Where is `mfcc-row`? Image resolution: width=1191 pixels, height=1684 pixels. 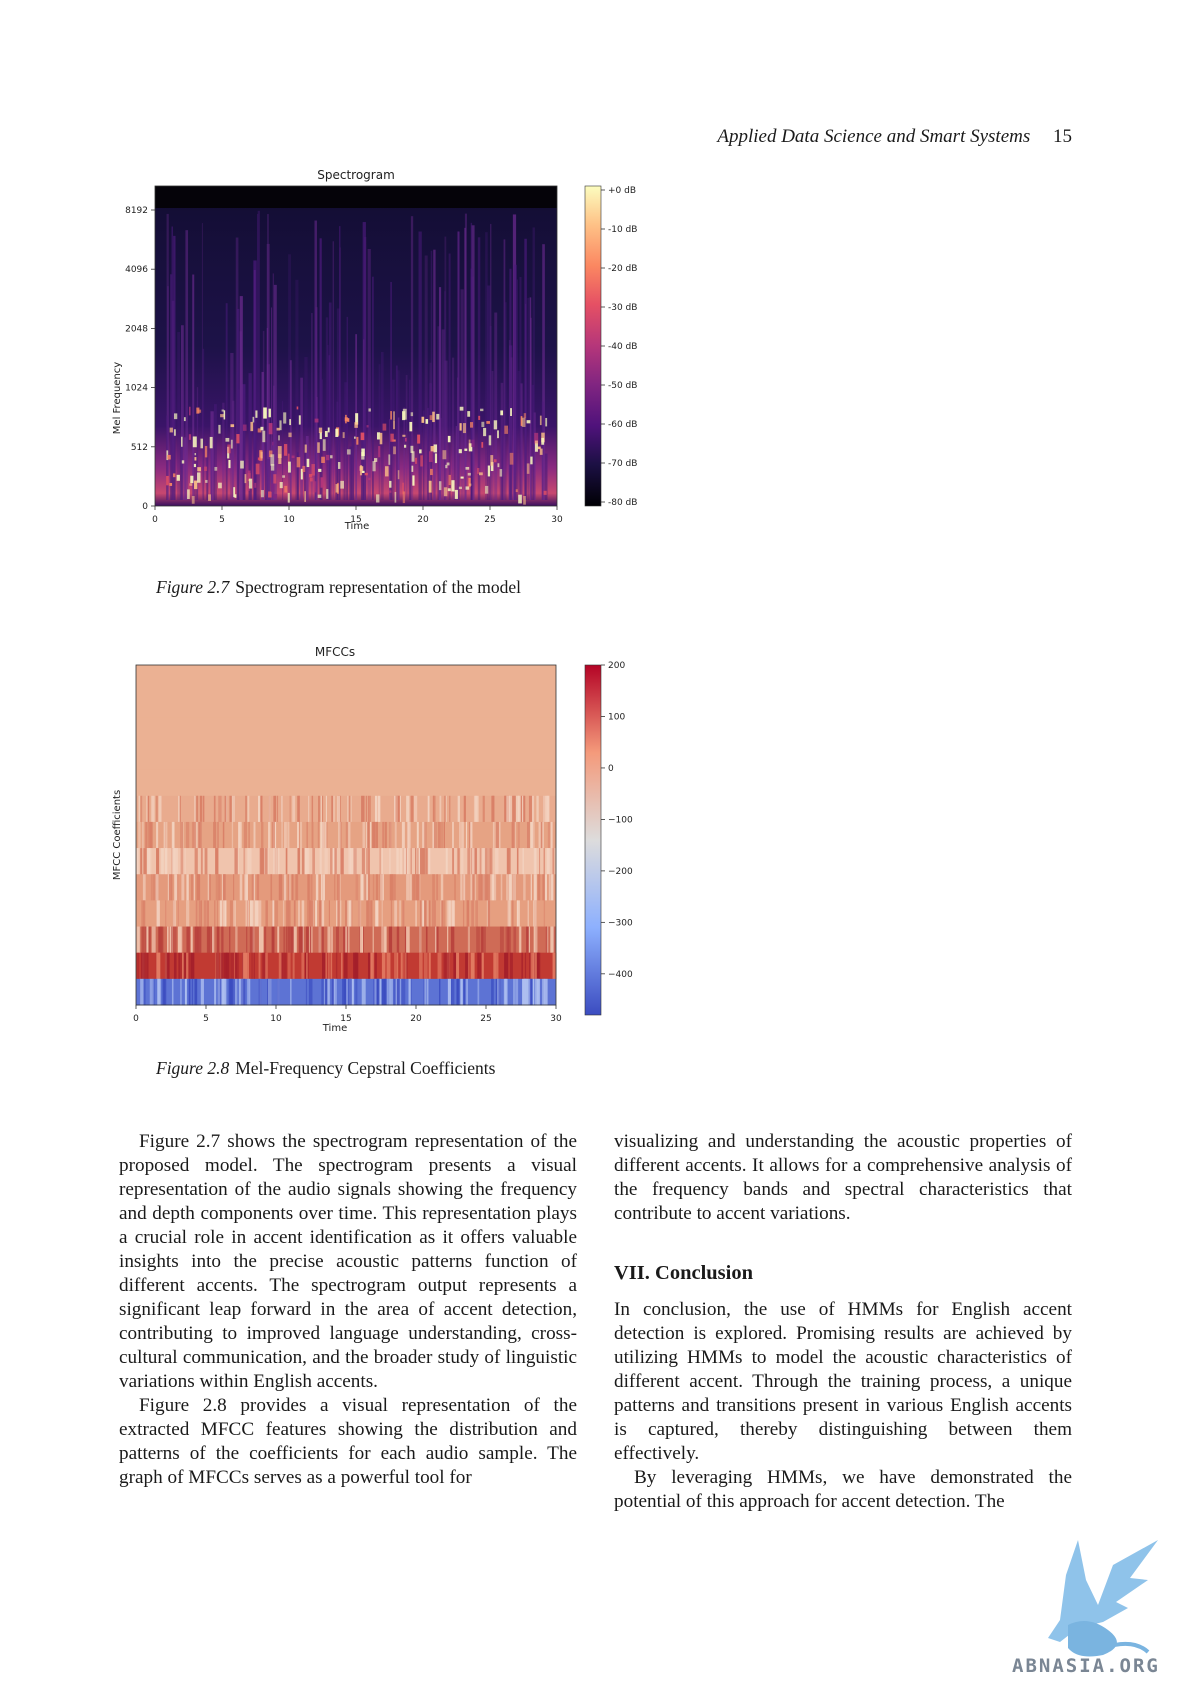 mfcc-row is located at coordinates (346, 730).